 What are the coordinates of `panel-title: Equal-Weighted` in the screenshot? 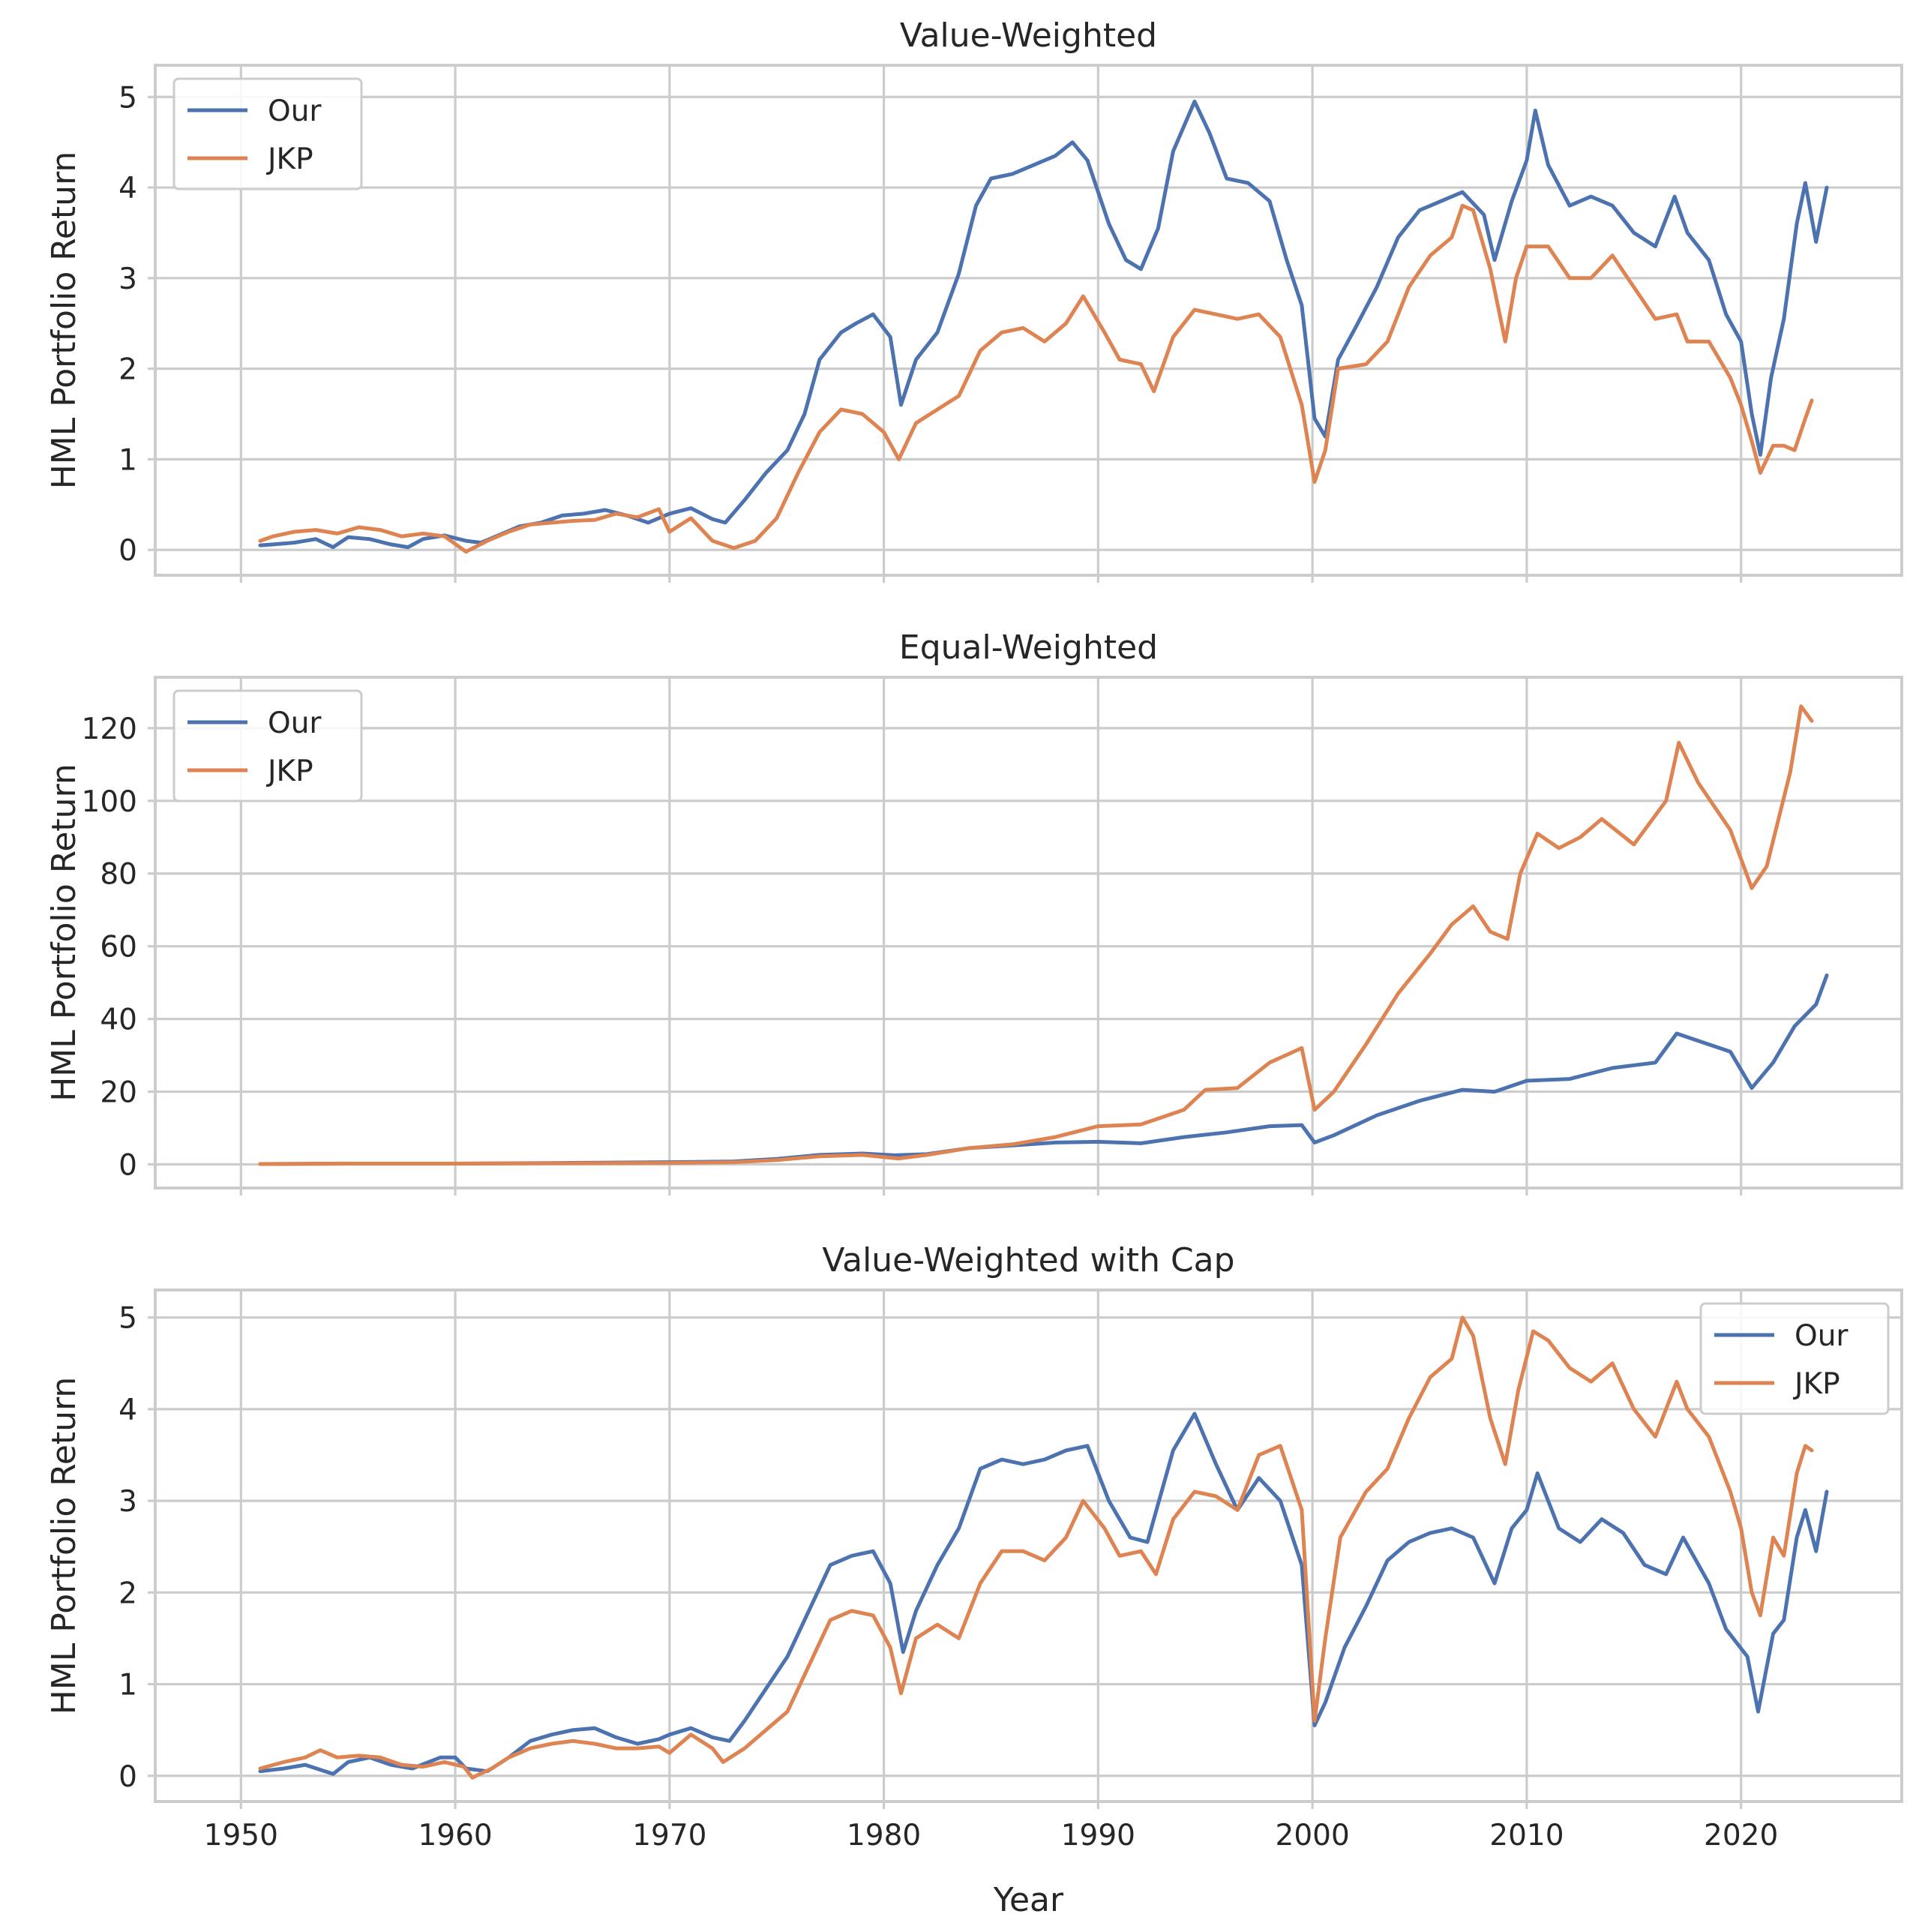 It's located at (1029, 647).